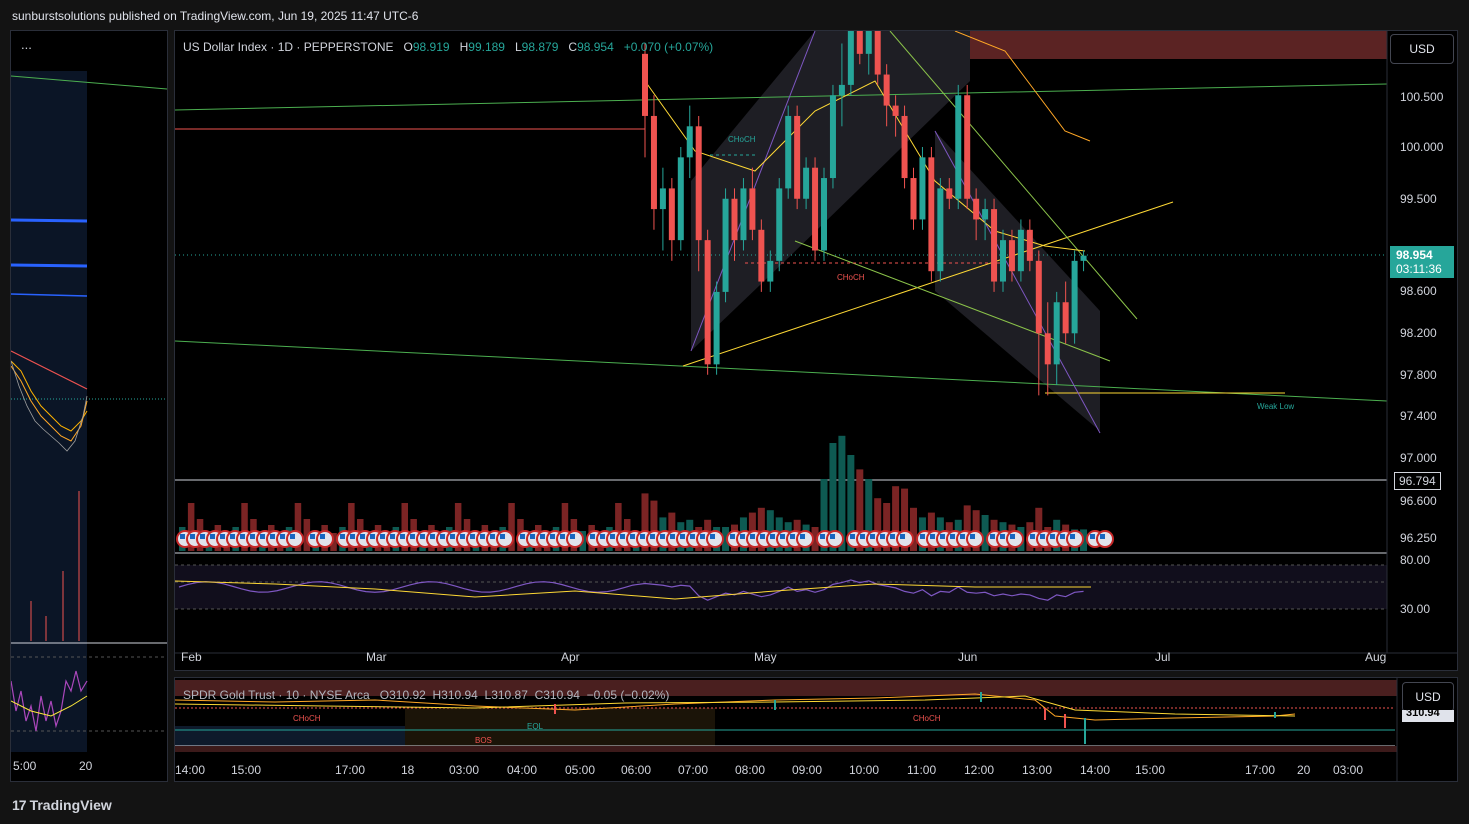 The image size is (1469, 824). Describe the element at coordinates (191, 657) in the screenshot. I see `time-tick-feb: Feb` at that location.